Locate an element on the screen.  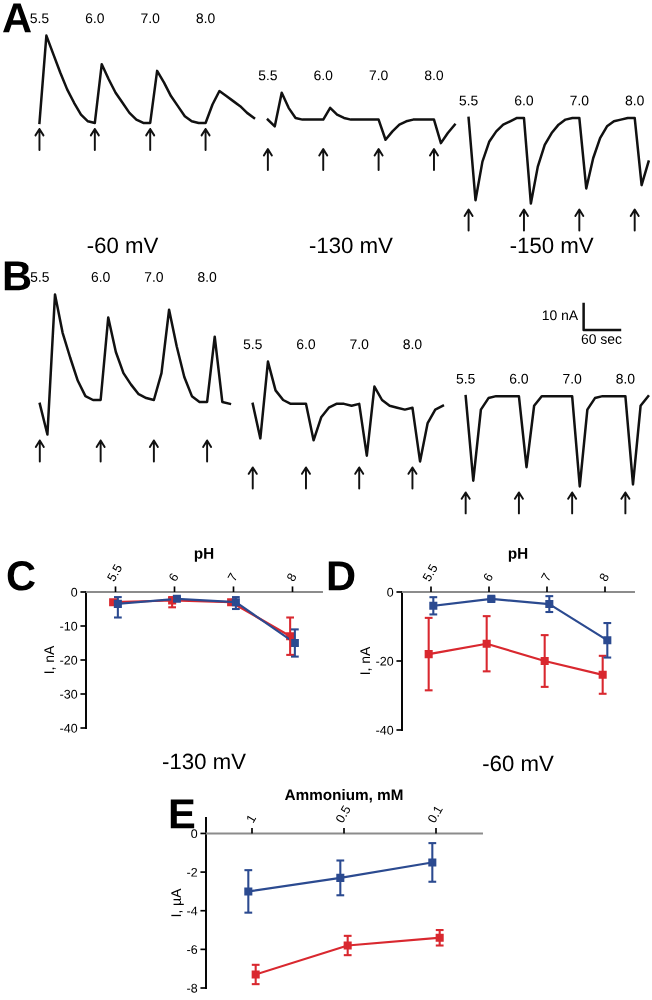
chart-title: C is located at coordinates (21, 576).